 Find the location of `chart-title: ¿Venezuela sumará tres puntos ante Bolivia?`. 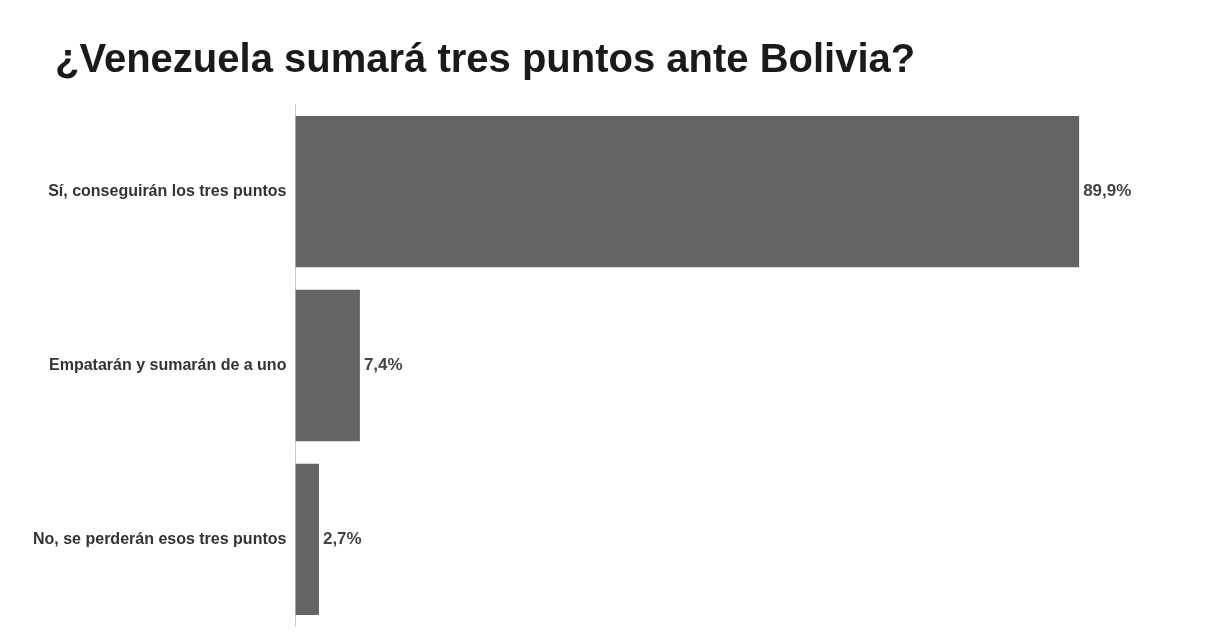

chart-title: ¿Venezuela sumará tres puntos ante Bolivia? is located at coordinates (485, 58).